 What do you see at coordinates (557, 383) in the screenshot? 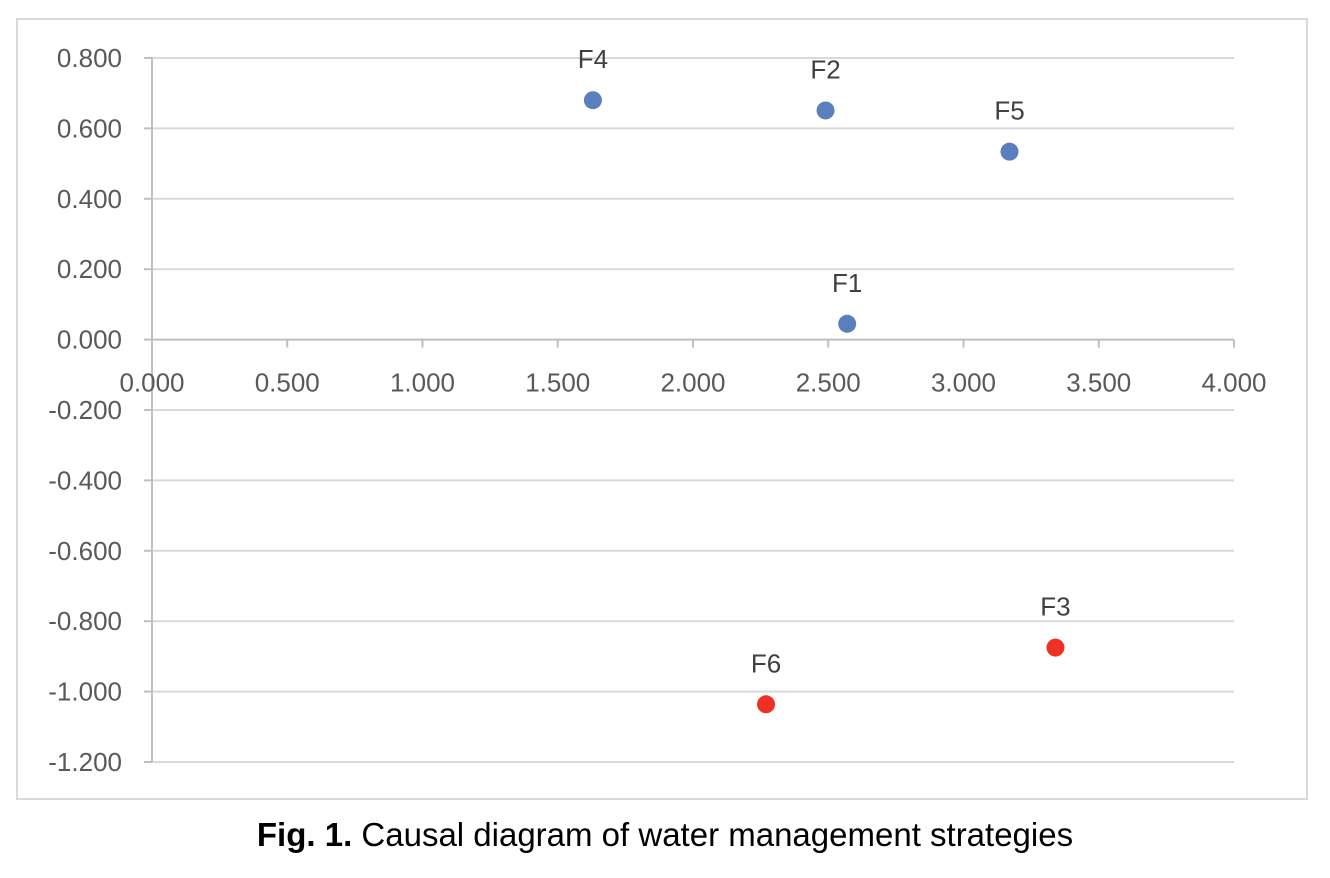
I see `x-tick-label: 1.500` at bounding box center [557, 383].